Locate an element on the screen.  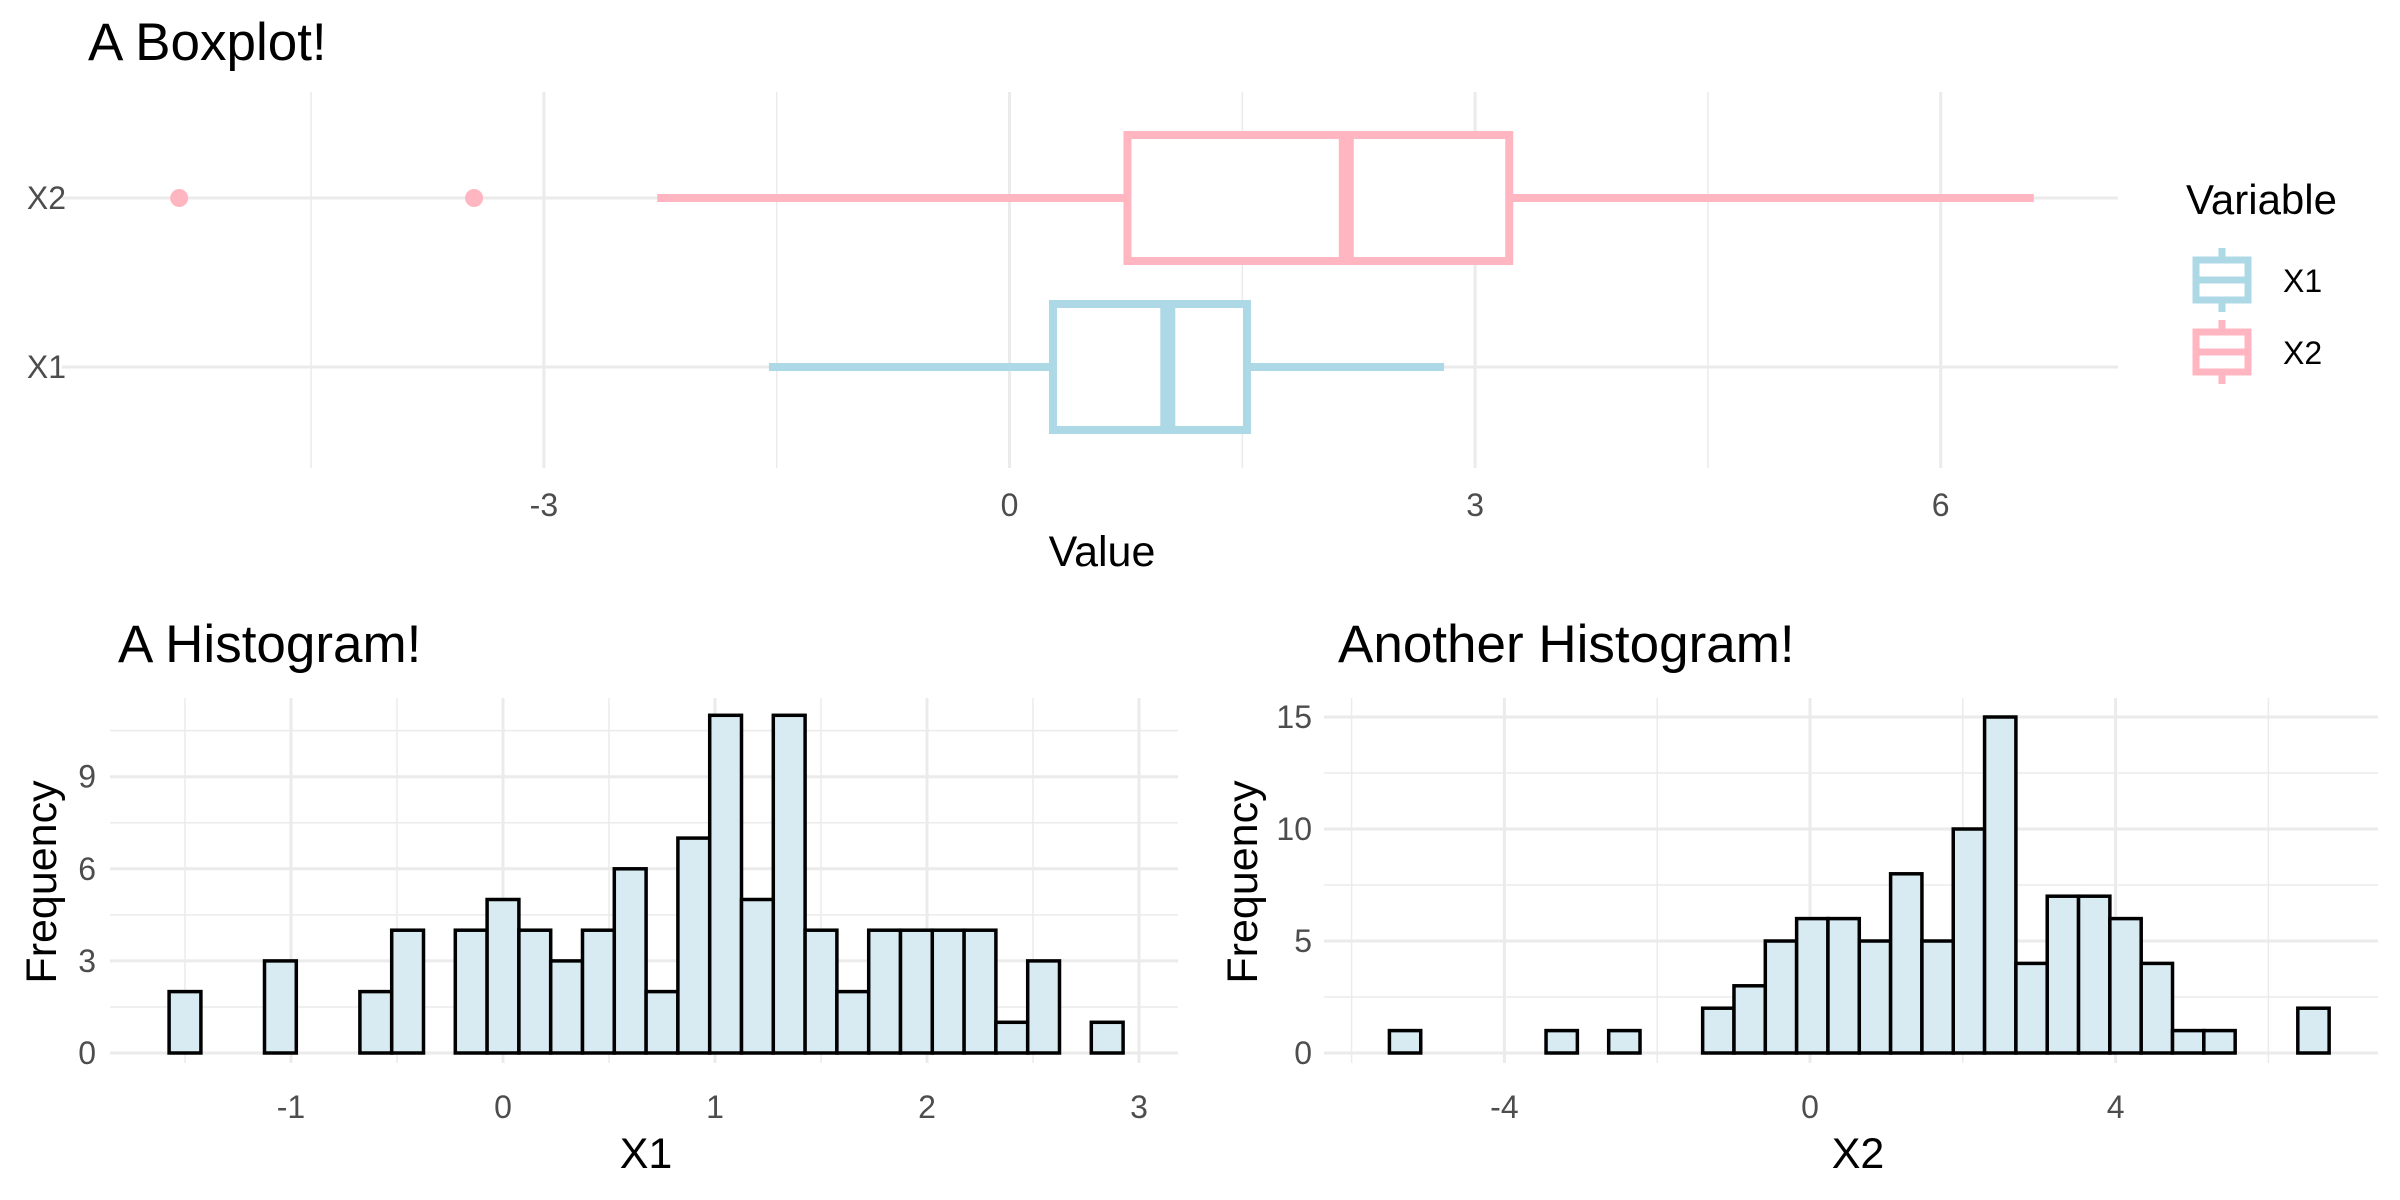
boxplot-x-tick-label: 6 is located at coordinates (1941, 505).